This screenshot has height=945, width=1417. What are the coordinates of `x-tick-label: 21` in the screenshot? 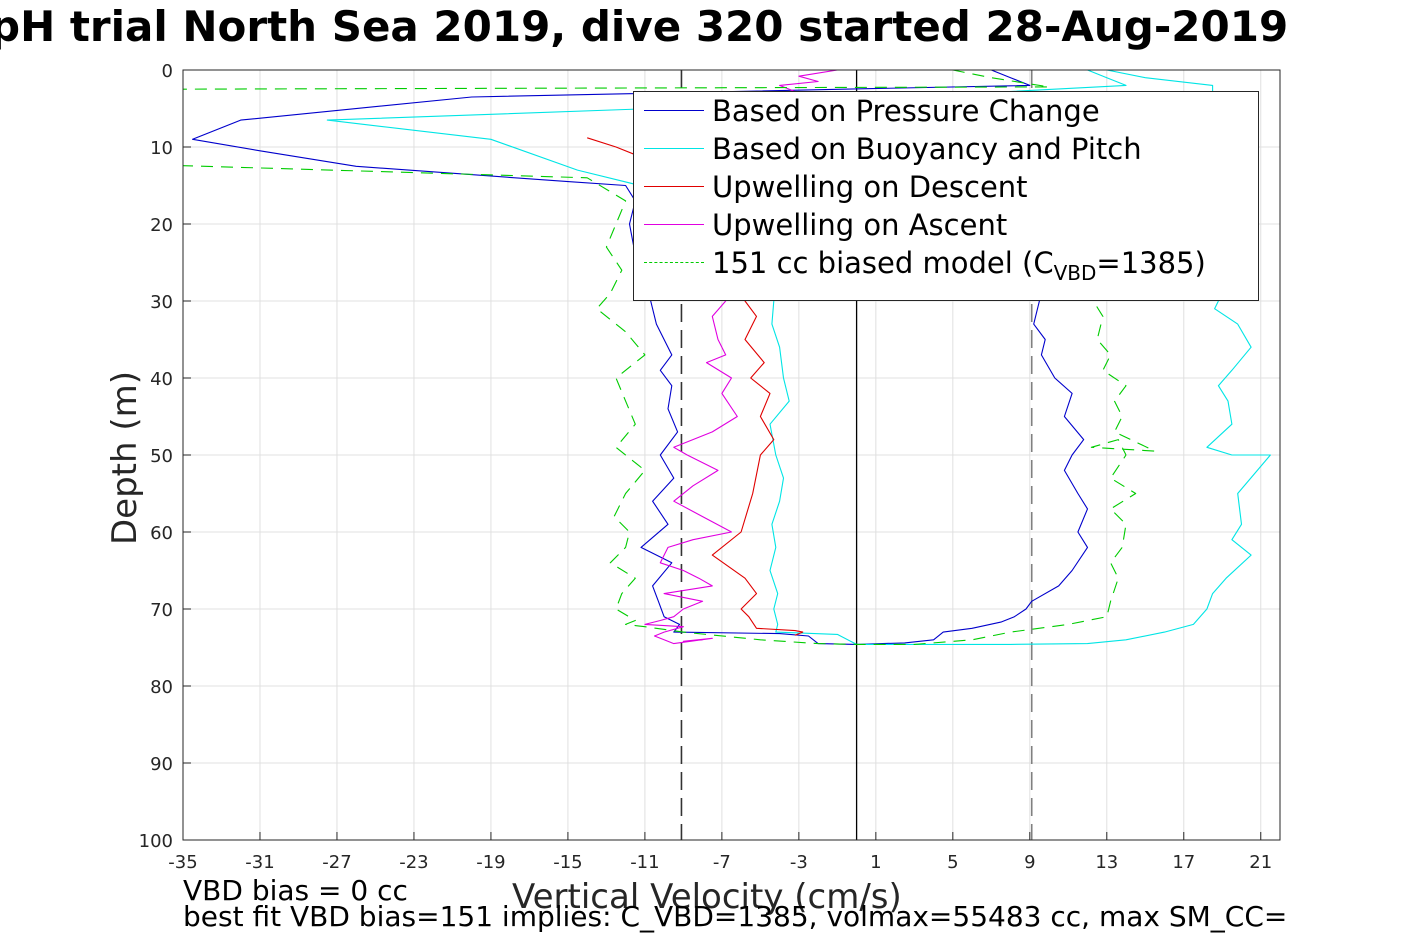 It's located at (1260, 862).